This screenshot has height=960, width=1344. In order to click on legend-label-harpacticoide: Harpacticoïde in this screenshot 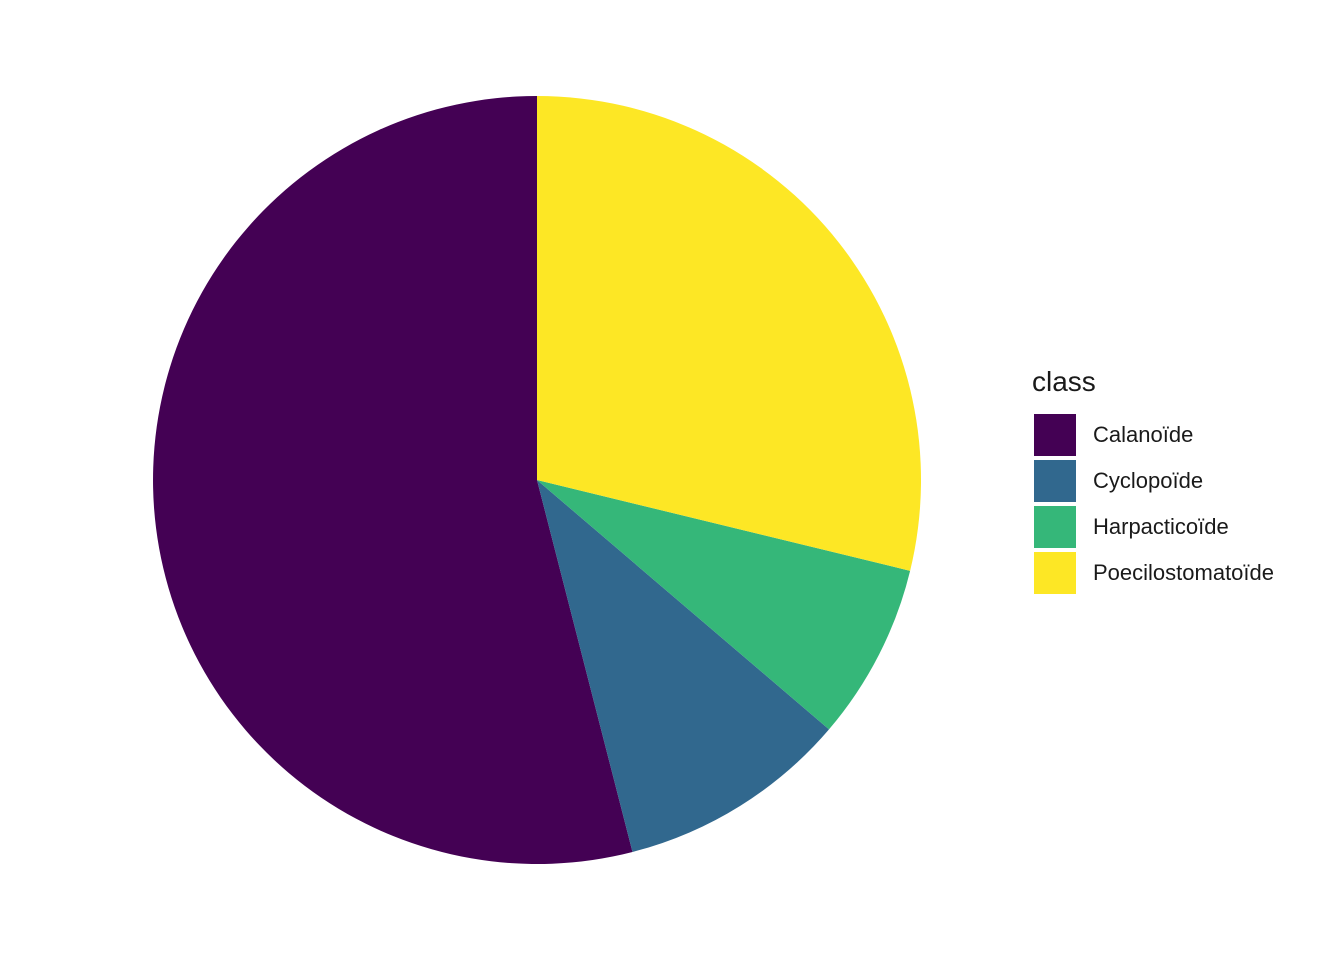, I will do `click(1161, 526)`.